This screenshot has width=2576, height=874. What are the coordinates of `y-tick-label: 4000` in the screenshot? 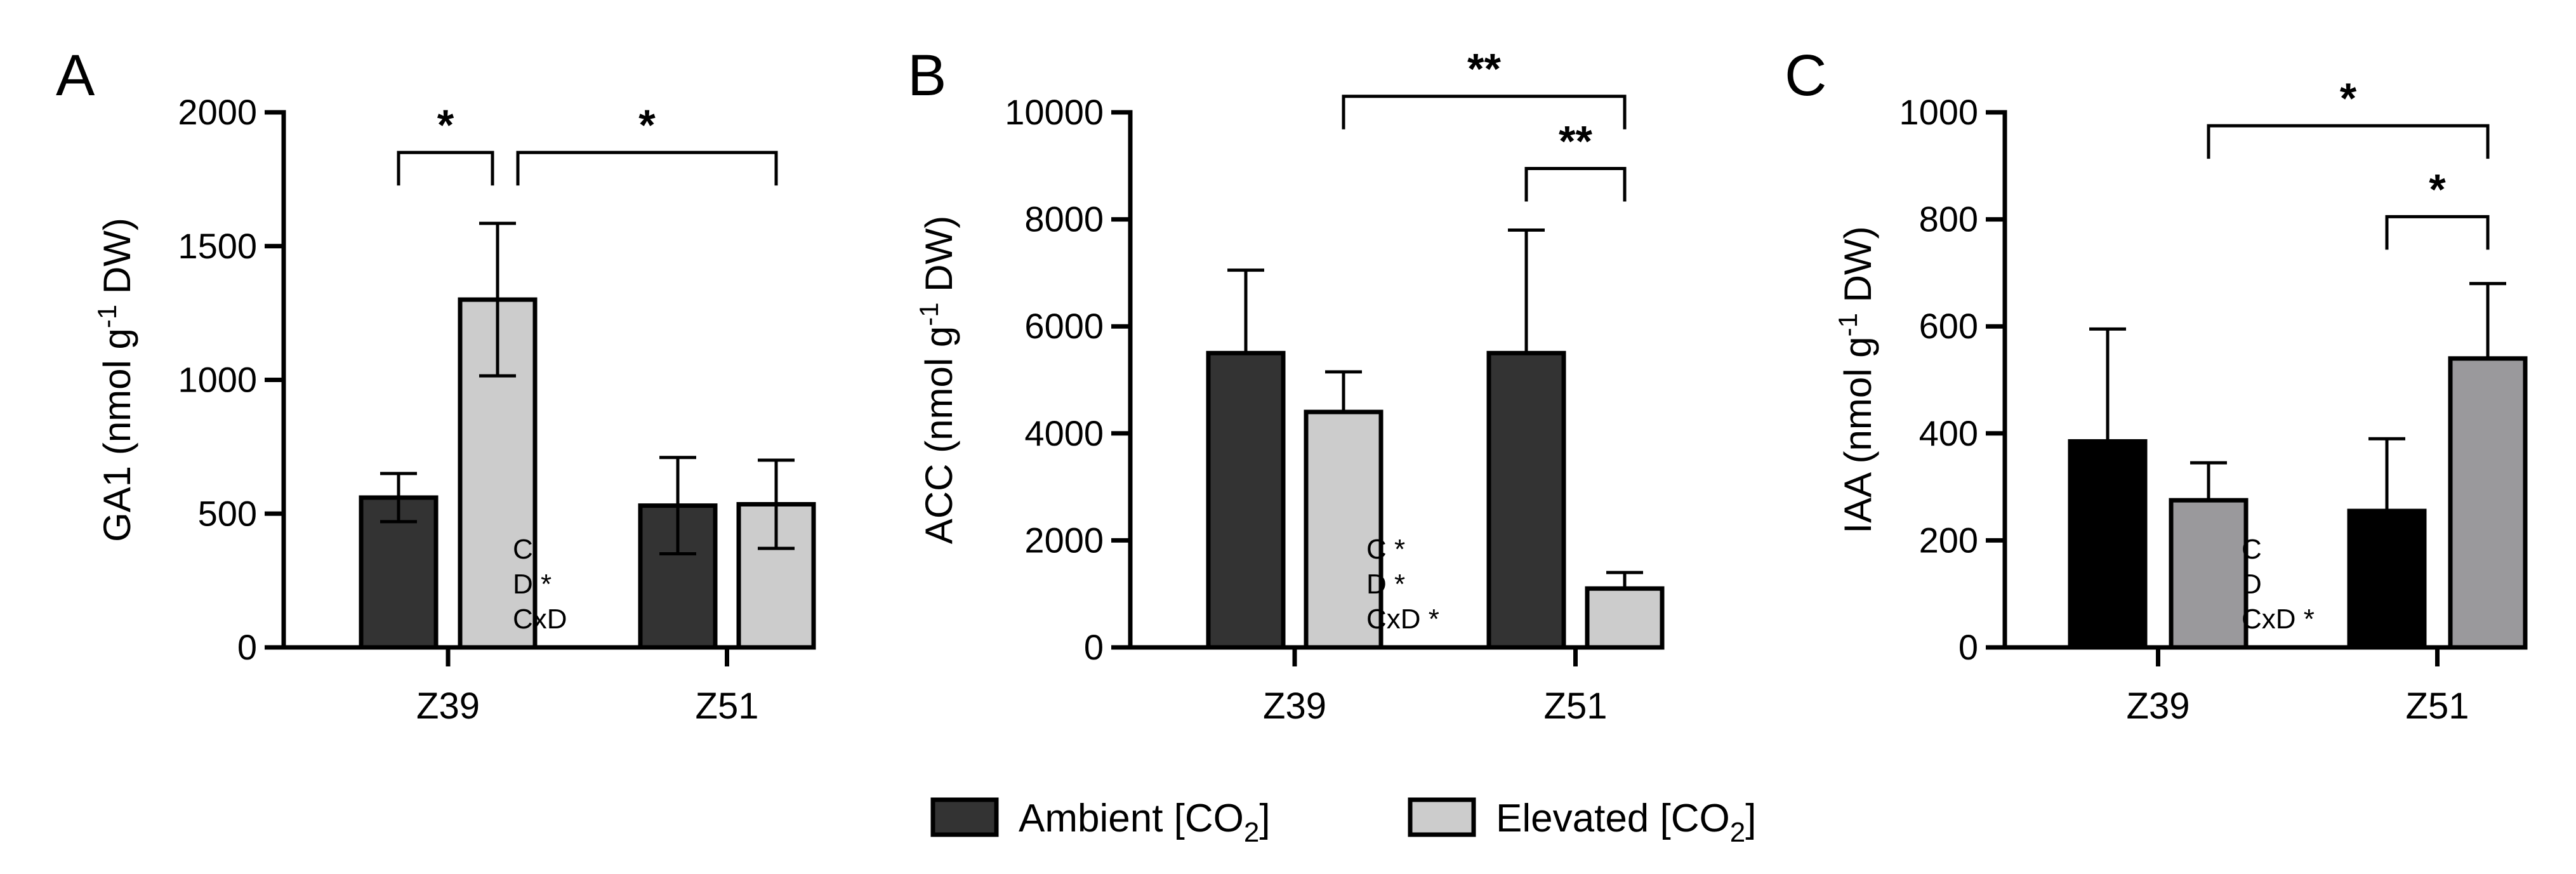 It's located at (1064, 433).